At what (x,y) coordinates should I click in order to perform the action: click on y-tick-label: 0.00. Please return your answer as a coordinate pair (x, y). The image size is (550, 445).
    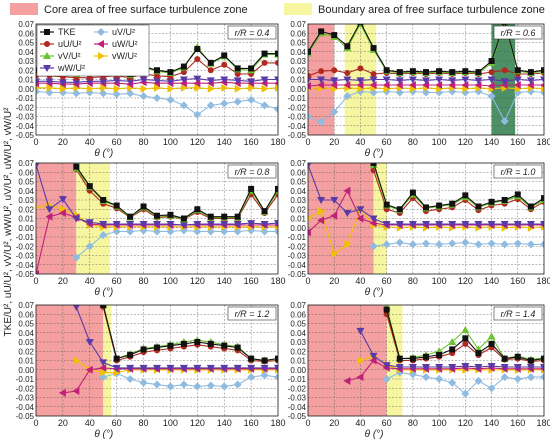
    Looking at the image, I should click on (298, 89).